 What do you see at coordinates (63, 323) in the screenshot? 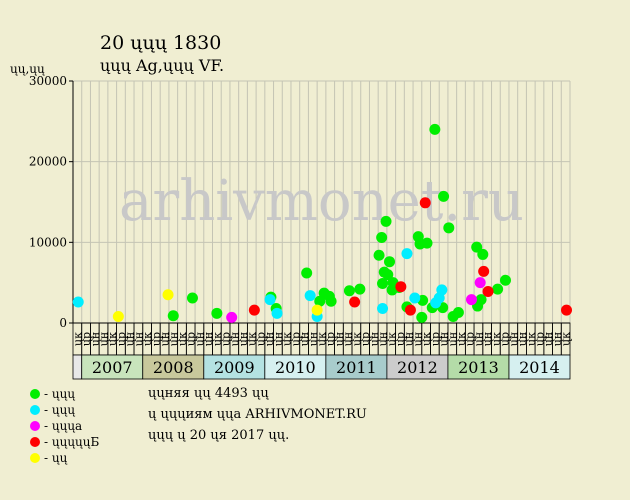
I see `y-tick-label: 0` at bounding box center [63, 323].